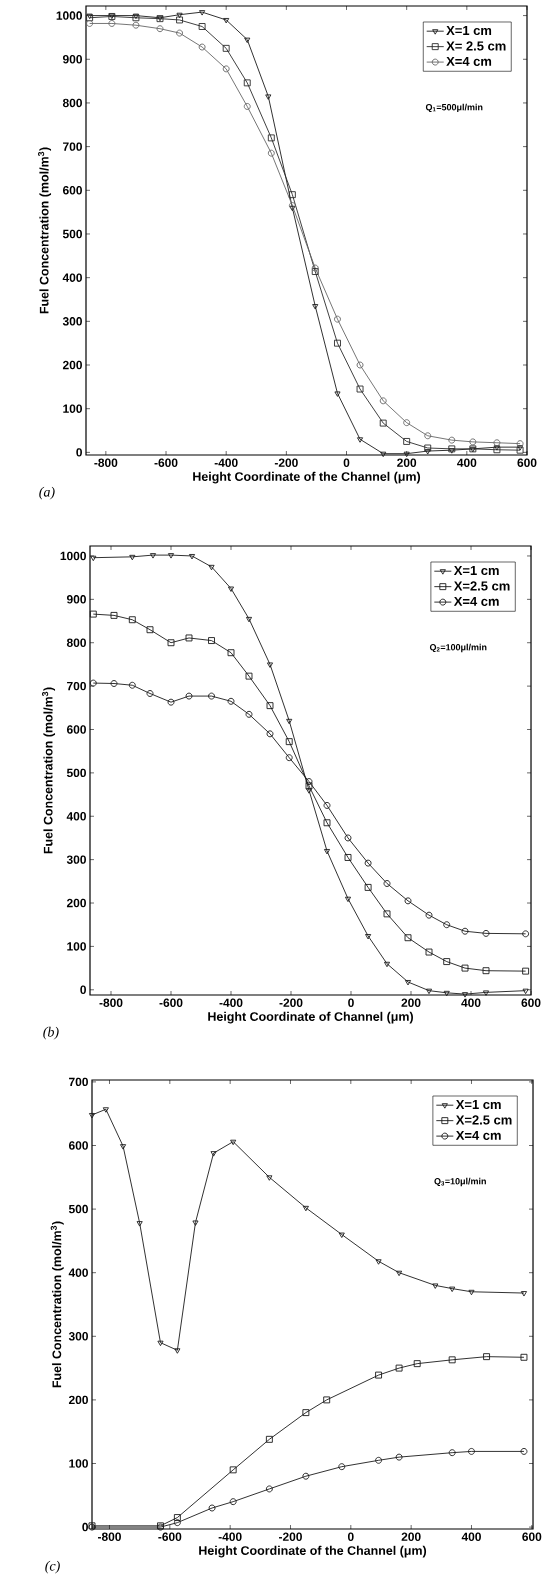  What do you see at coordinates (310, 1017) in the screenshot?
I see `x-axis-title: Height Coordinate of Channel (μm)` at bounding box center [310, 1017].